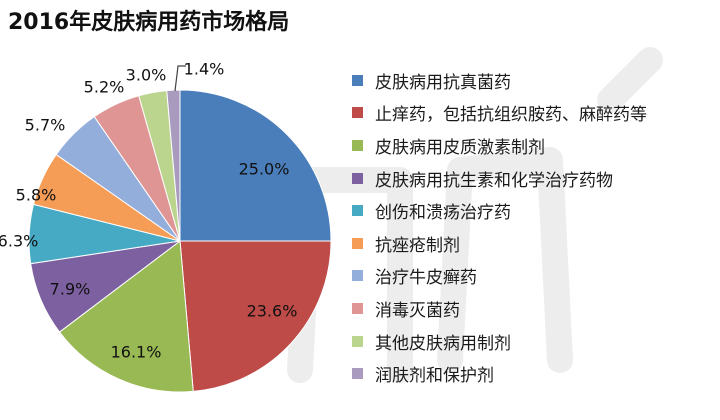 Image resolution: width=720 pixels, height=420 pixels. What do you see at coordinates (417, 310) in the screenshot?
I see `legend-label: 消毒灭菌药` at bounding box center [417, 310].